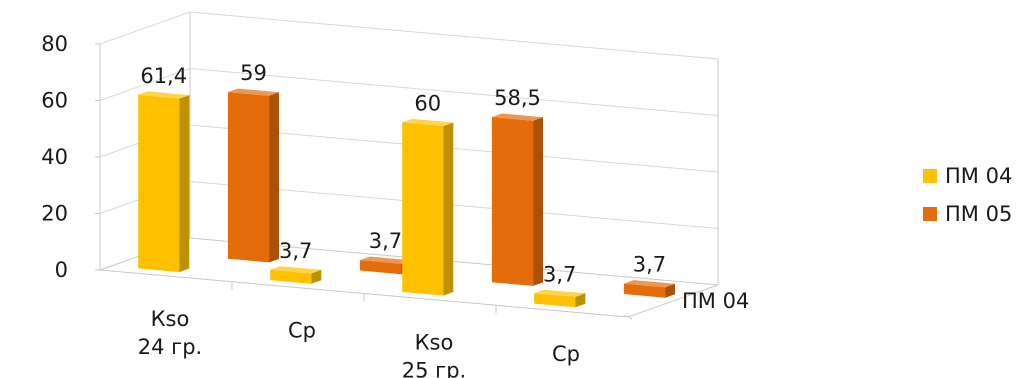  What do you see at coordinates (70, 157) in the screenshot?
I see `y-axis-ticks: 0 20 40 60 80` at bounding box center [70, 157].